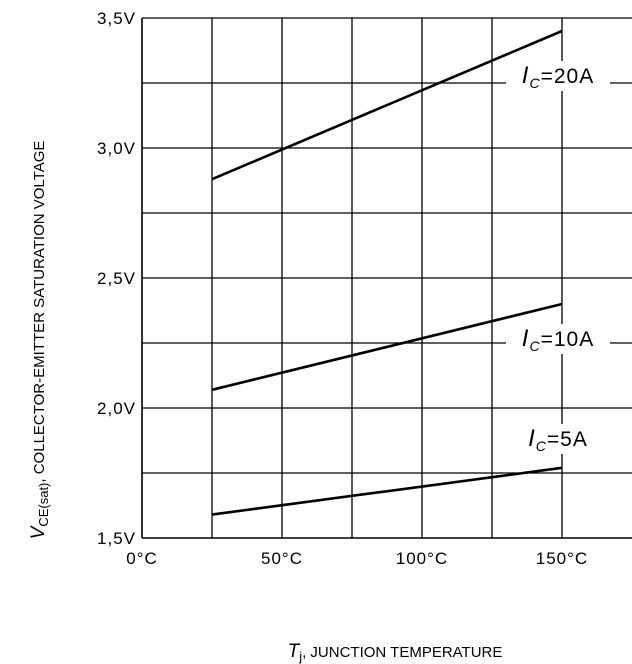  Describe the element at coordinates (294, 651) in the screenshot. I see `x-axis-symbol: T` at that location.